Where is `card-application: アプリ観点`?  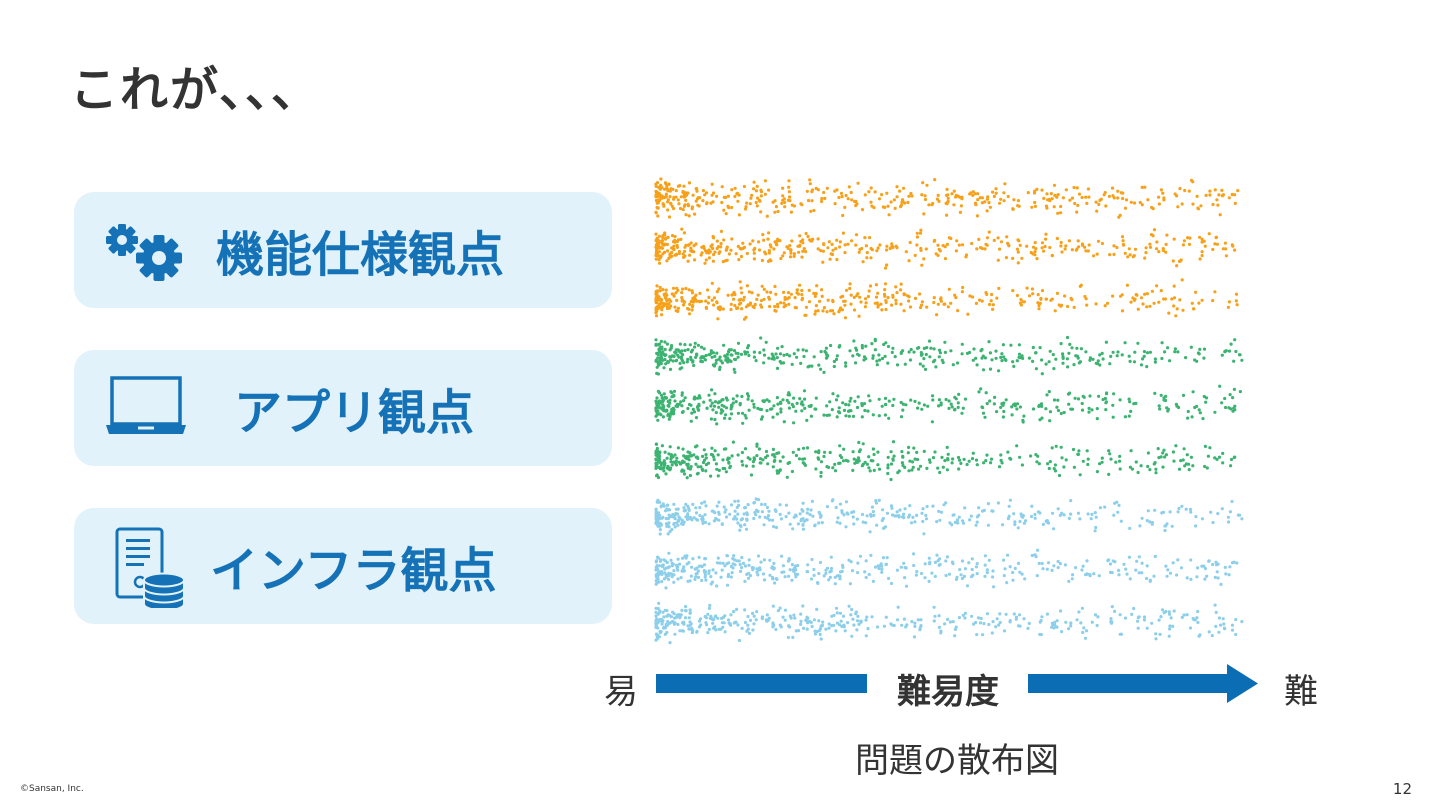
card-application: アプリ観点 is located at coordinates (343, 408).